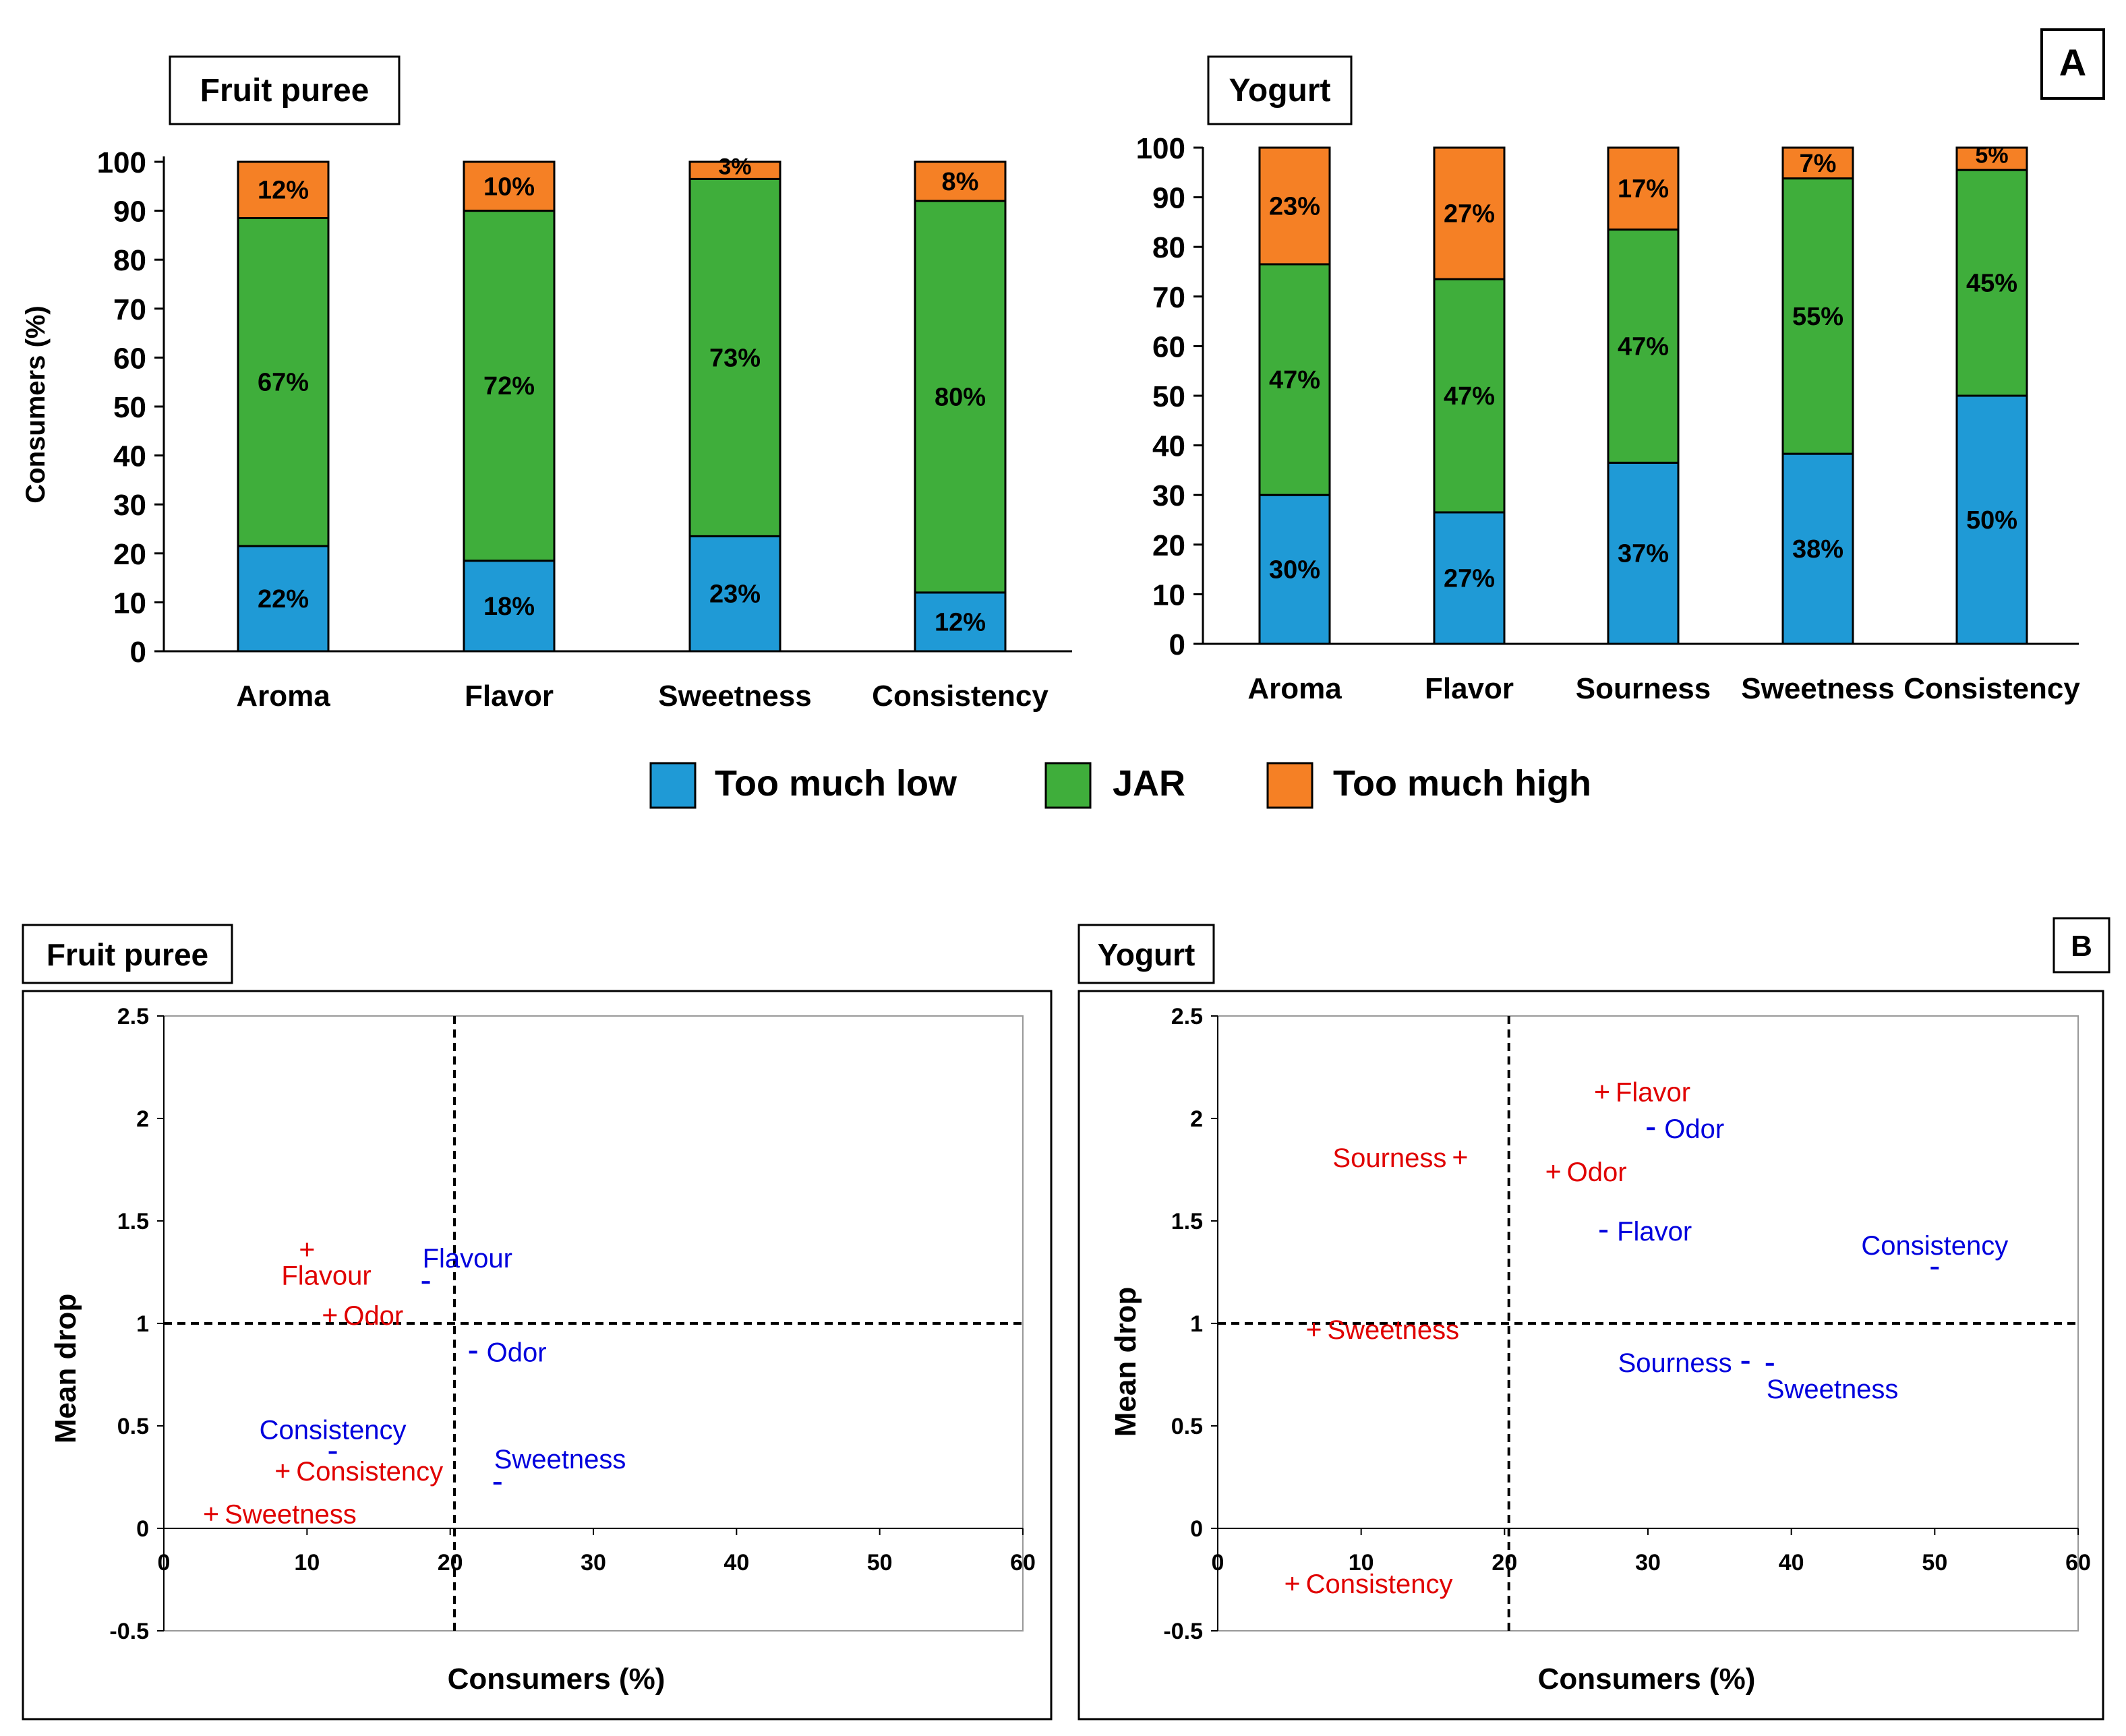 Image resolution: width=2126 pixels, height=1736 pixels. I want to click on legend-swatch-too-much-low, so click(673, 785).